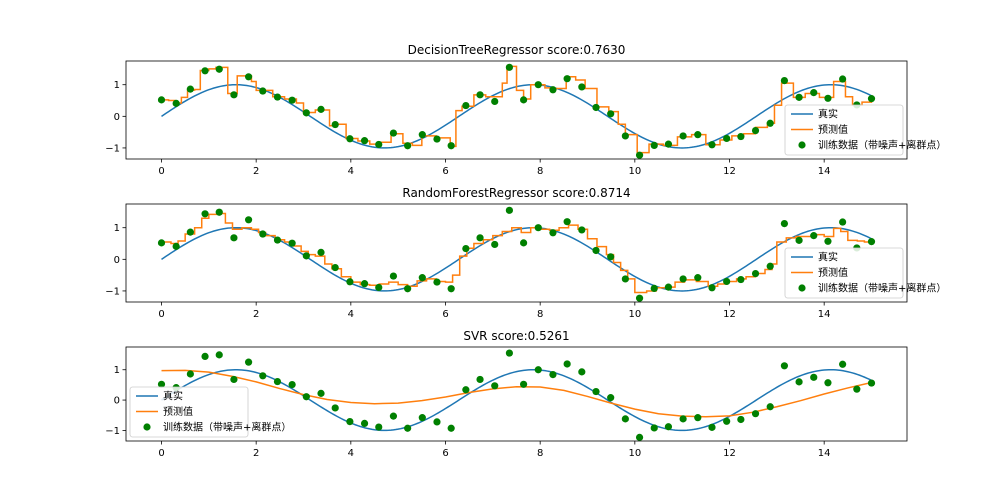 The image size is (1008, 504). Describe the element at coordinates (256, 171) in the screenshot. I see `x-tick-label: 2` at that location.